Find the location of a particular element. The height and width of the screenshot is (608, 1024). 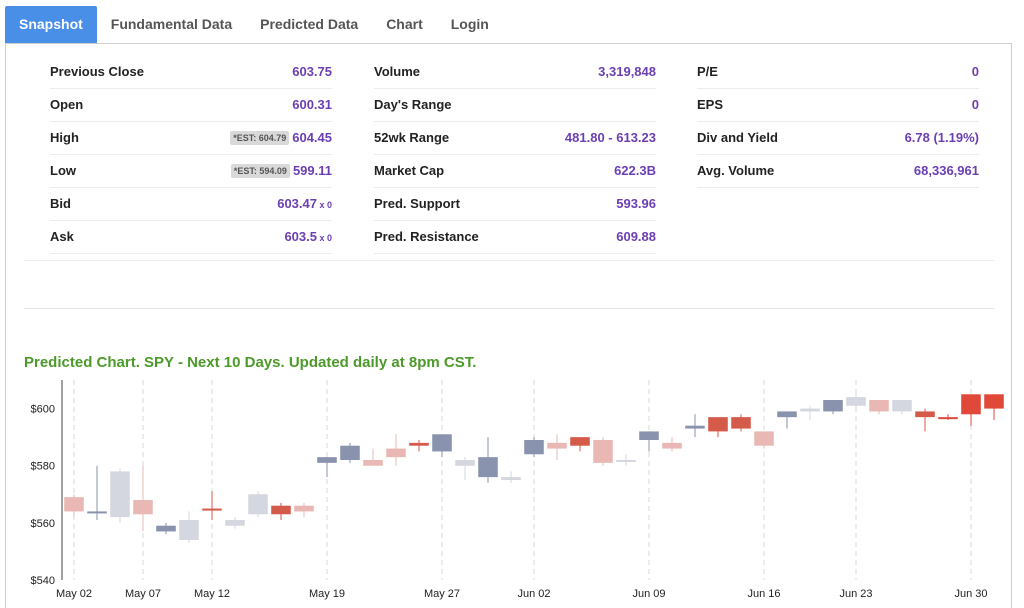

stat-label: Pred. Support is located at coordinates (417, 203).